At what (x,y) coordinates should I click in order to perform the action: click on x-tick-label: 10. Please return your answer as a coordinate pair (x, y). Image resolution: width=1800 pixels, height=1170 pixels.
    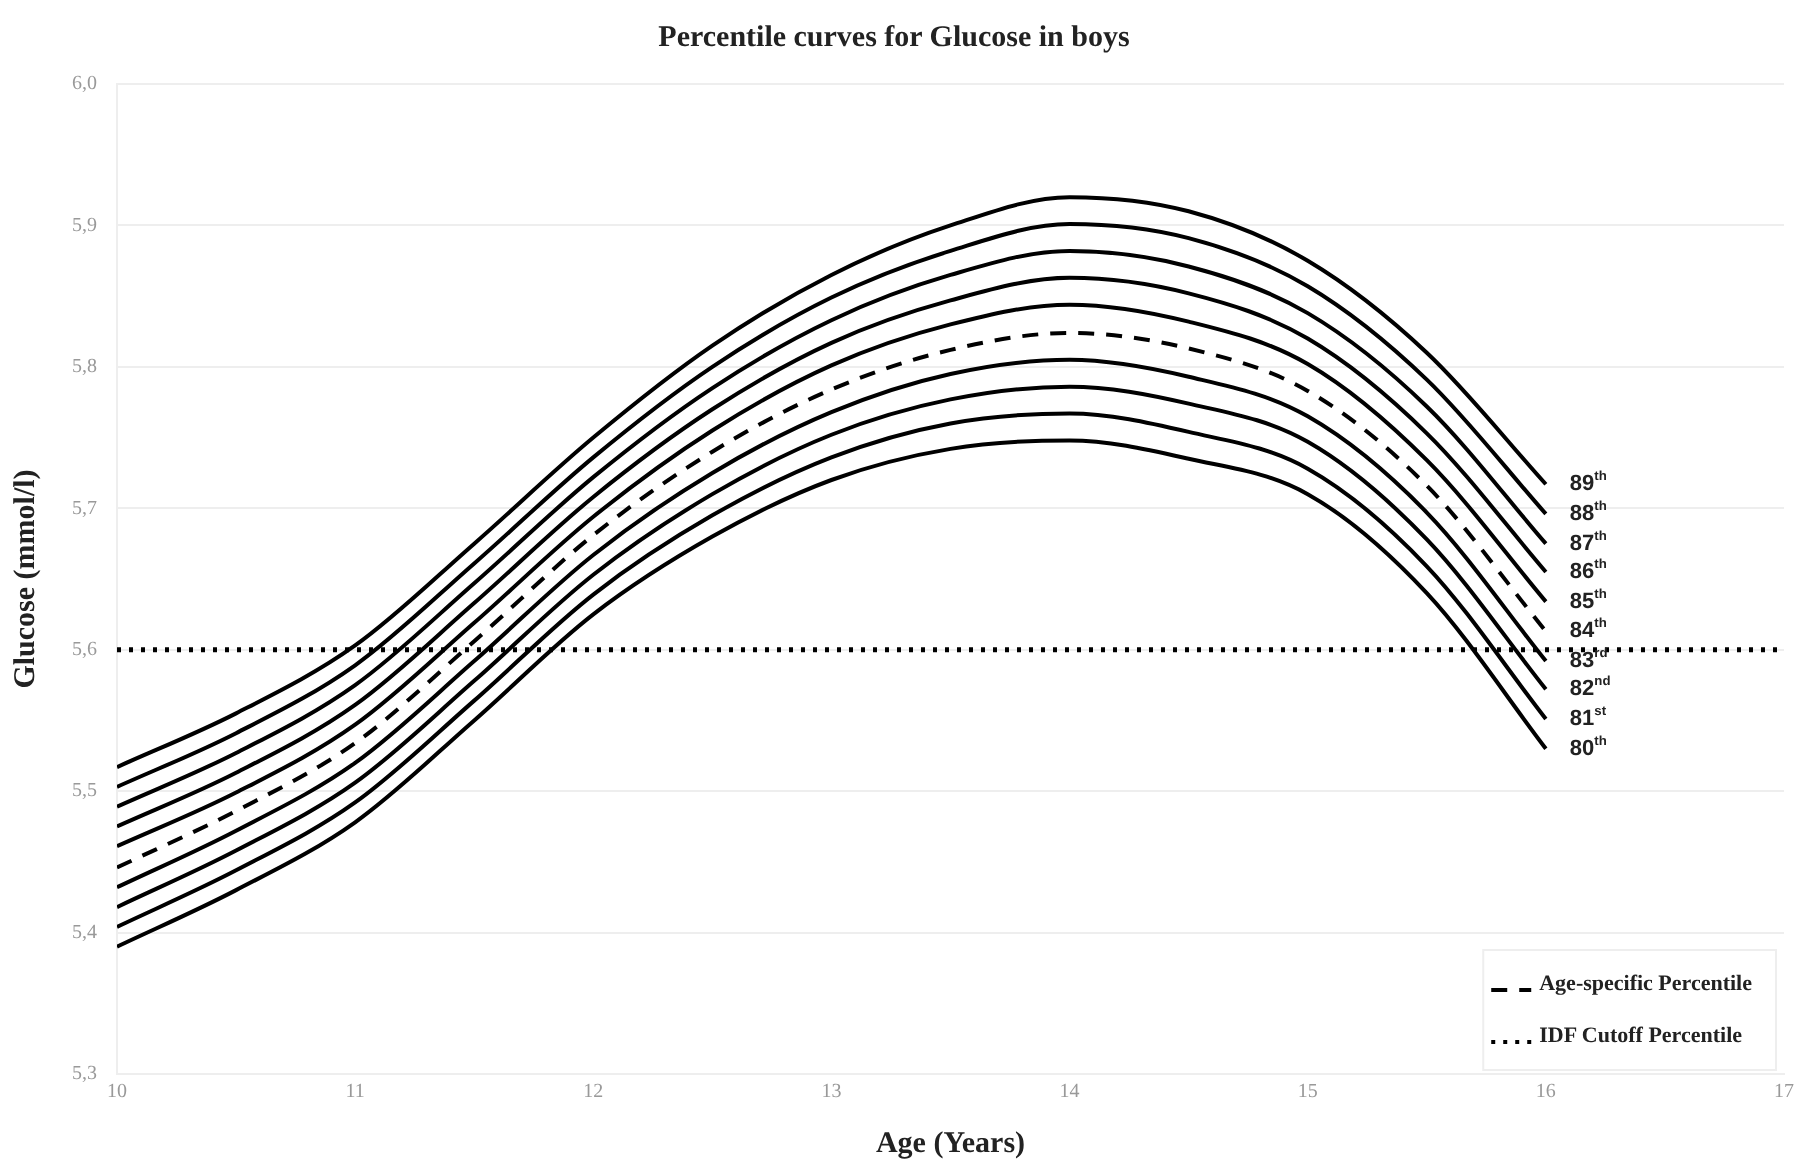
    Looking at the image, I should click on (117, 1092).